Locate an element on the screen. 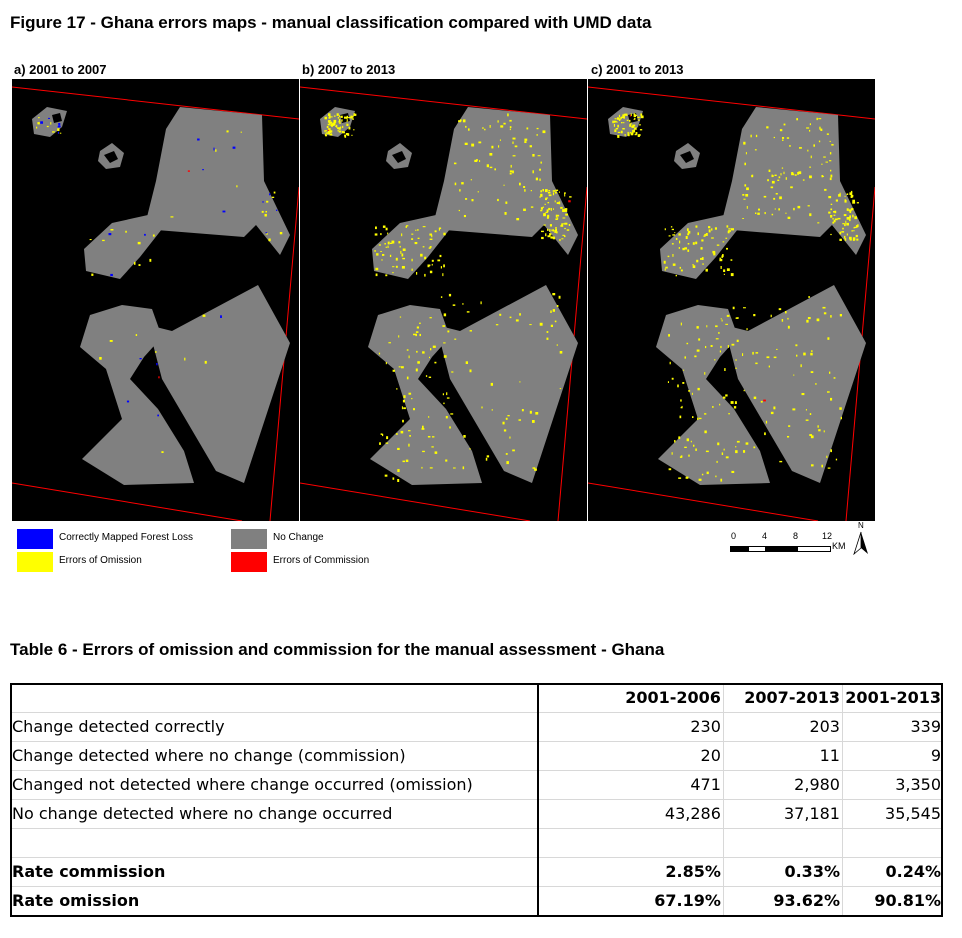 This screenshot has height=938, width=962. legend-omission: Errors of Omission is located at coordinates (122, 562).